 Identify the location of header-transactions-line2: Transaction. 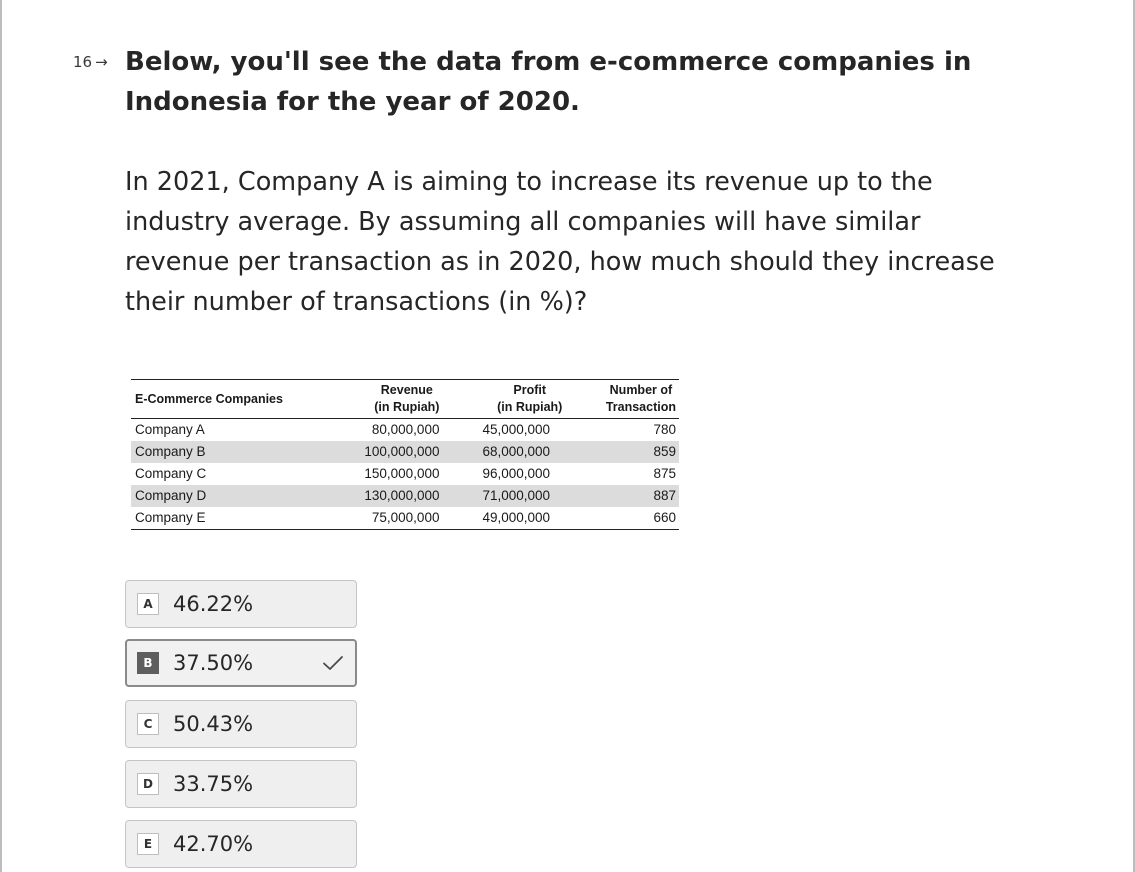
(640, 407).